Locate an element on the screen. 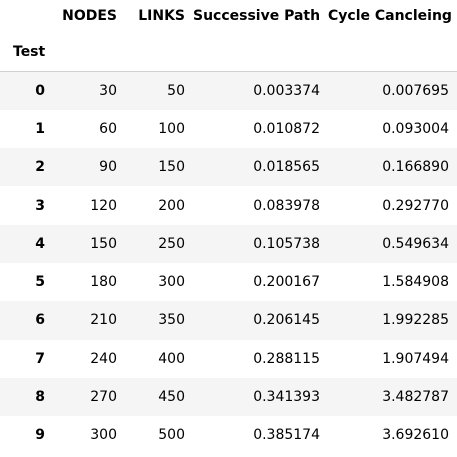 The image size is (457, 457). cell-links: 350 is located at coordinates (171, 320).